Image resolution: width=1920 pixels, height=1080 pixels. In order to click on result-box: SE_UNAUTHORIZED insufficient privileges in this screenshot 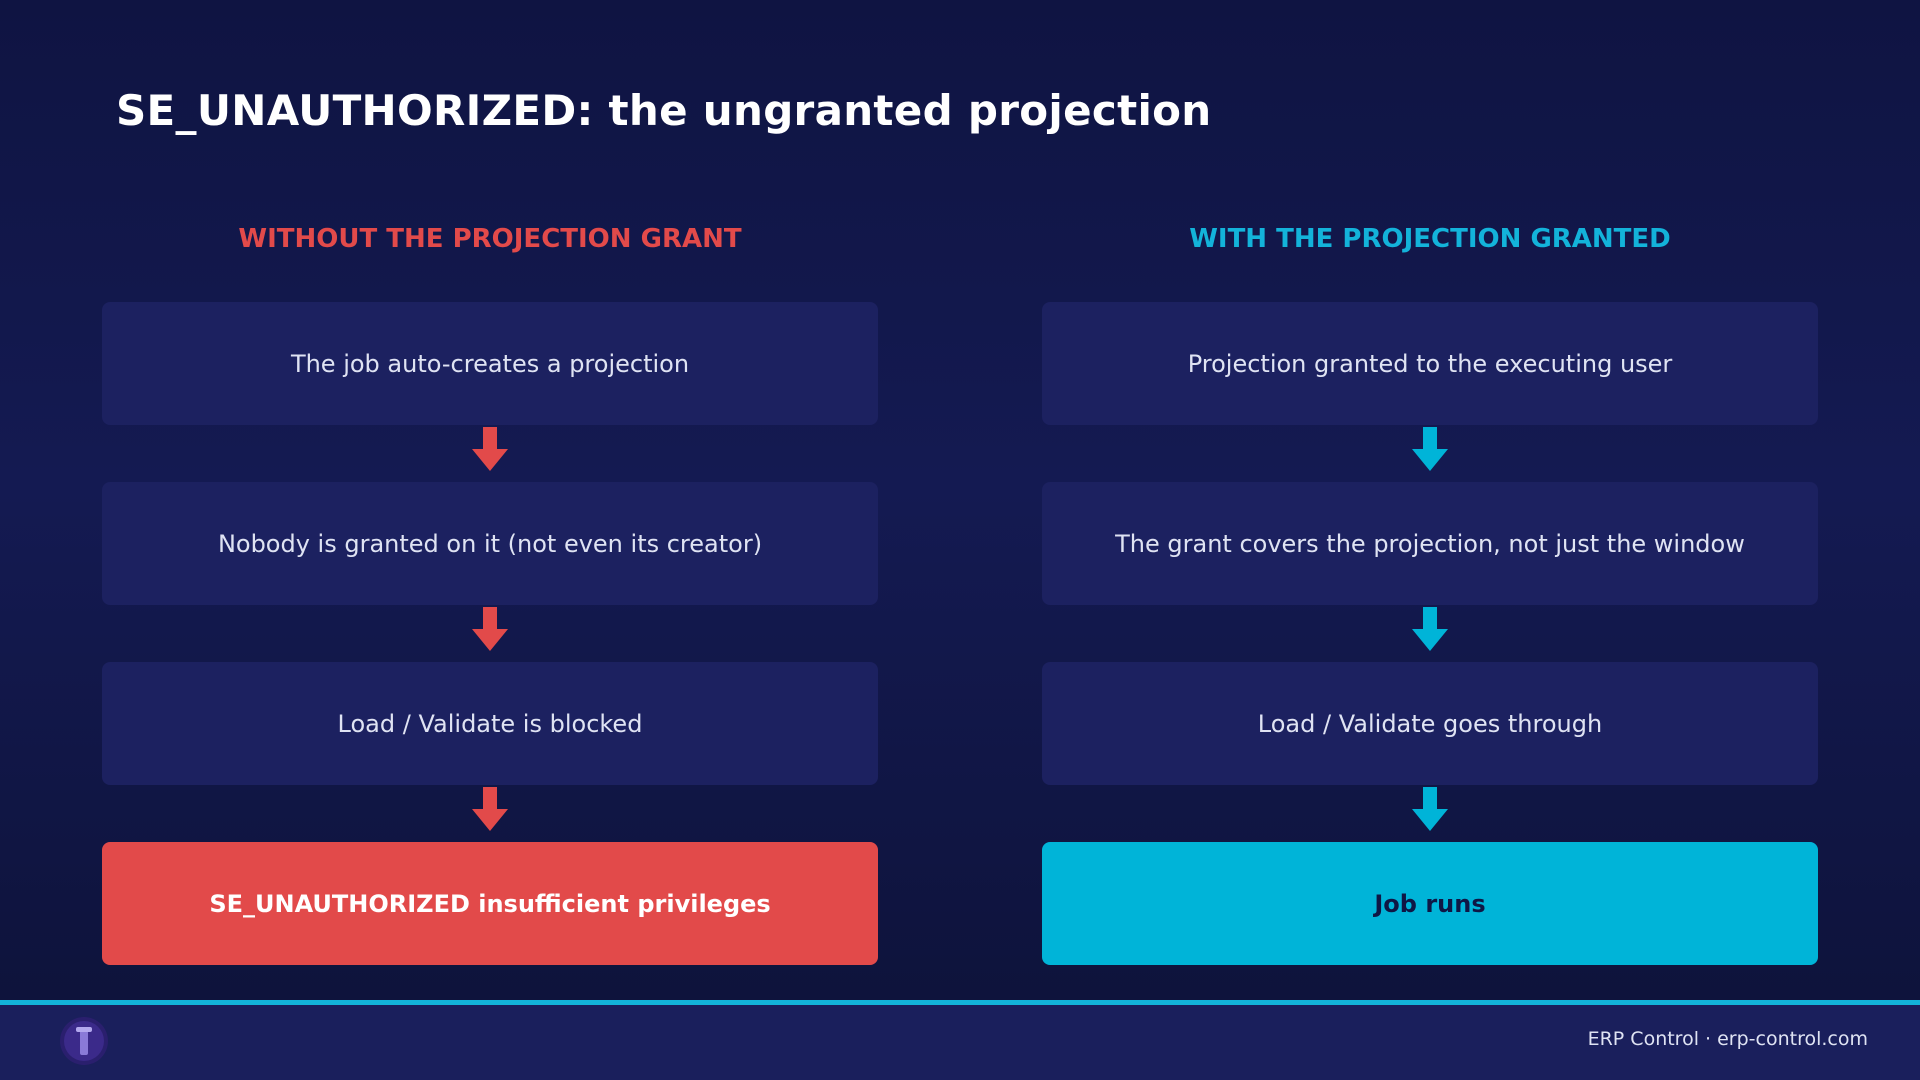, I will do `click(490, 903)`.